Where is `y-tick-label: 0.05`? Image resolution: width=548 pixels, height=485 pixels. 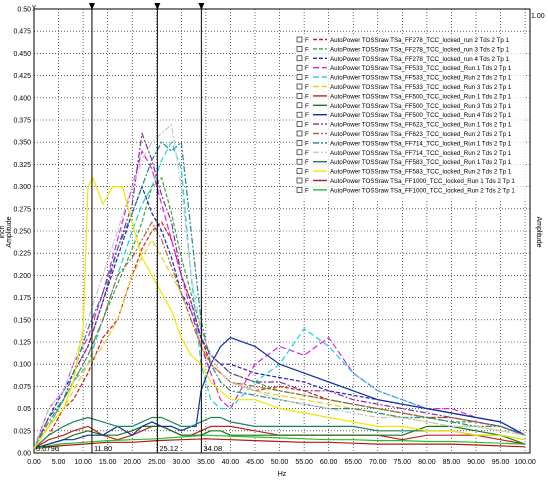 y-tick-label: 0.05 is located at coordinates (24, 409).